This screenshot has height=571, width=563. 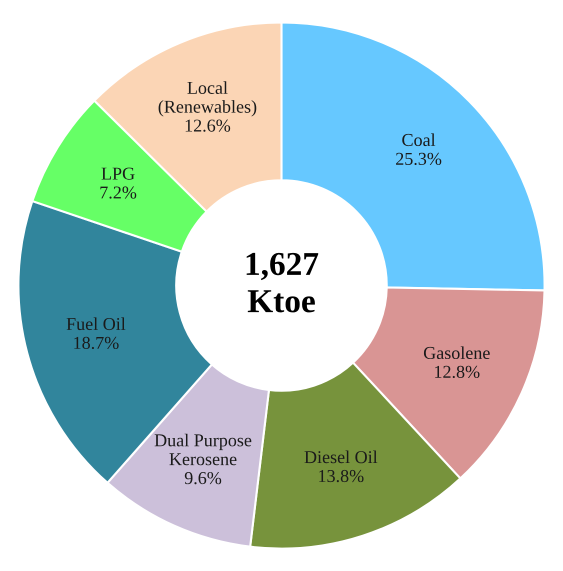 I want to click on slice-label: Local (Renewables), so click(x=207, y=98).